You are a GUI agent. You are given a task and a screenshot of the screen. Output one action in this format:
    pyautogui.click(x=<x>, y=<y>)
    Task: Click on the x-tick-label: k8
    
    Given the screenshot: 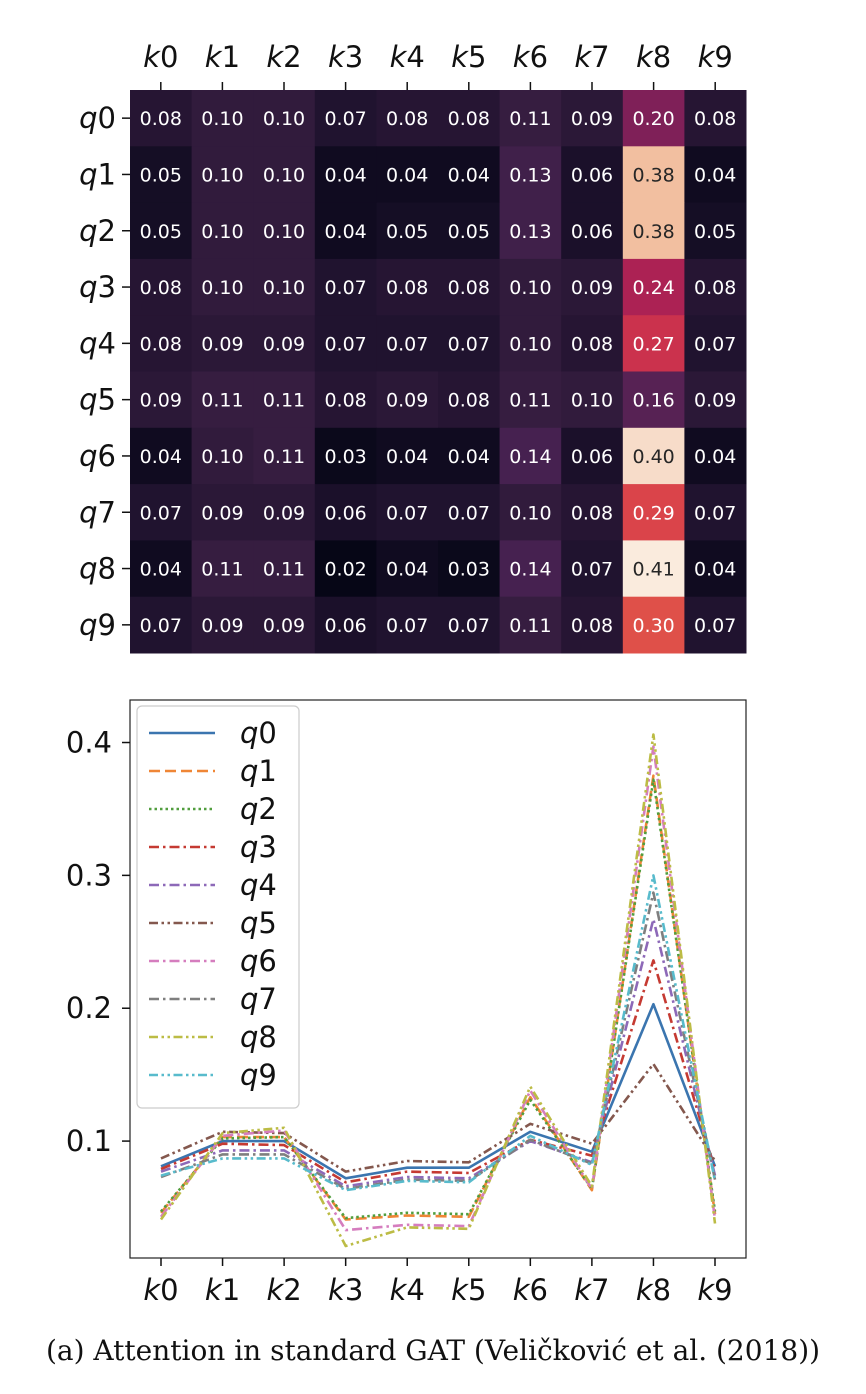 What is the action you would take?
    pyautogui.click(x=653, y=1290)
    